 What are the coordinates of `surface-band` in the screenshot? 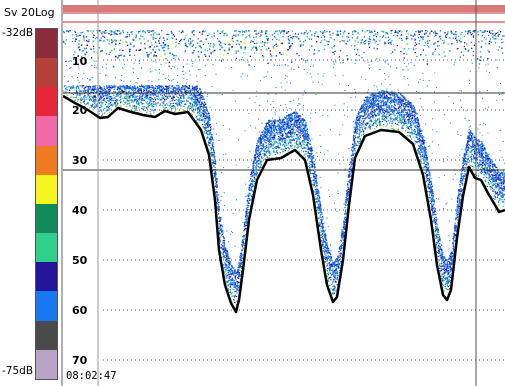 It's located at (284, 8).